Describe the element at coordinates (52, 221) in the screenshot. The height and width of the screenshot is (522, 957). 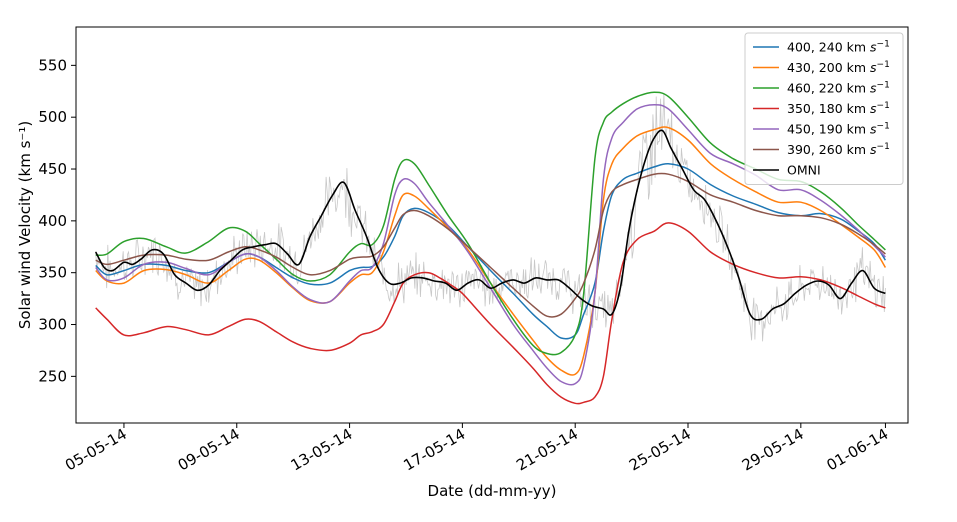
I see `y-tick-label: 400` at that location.